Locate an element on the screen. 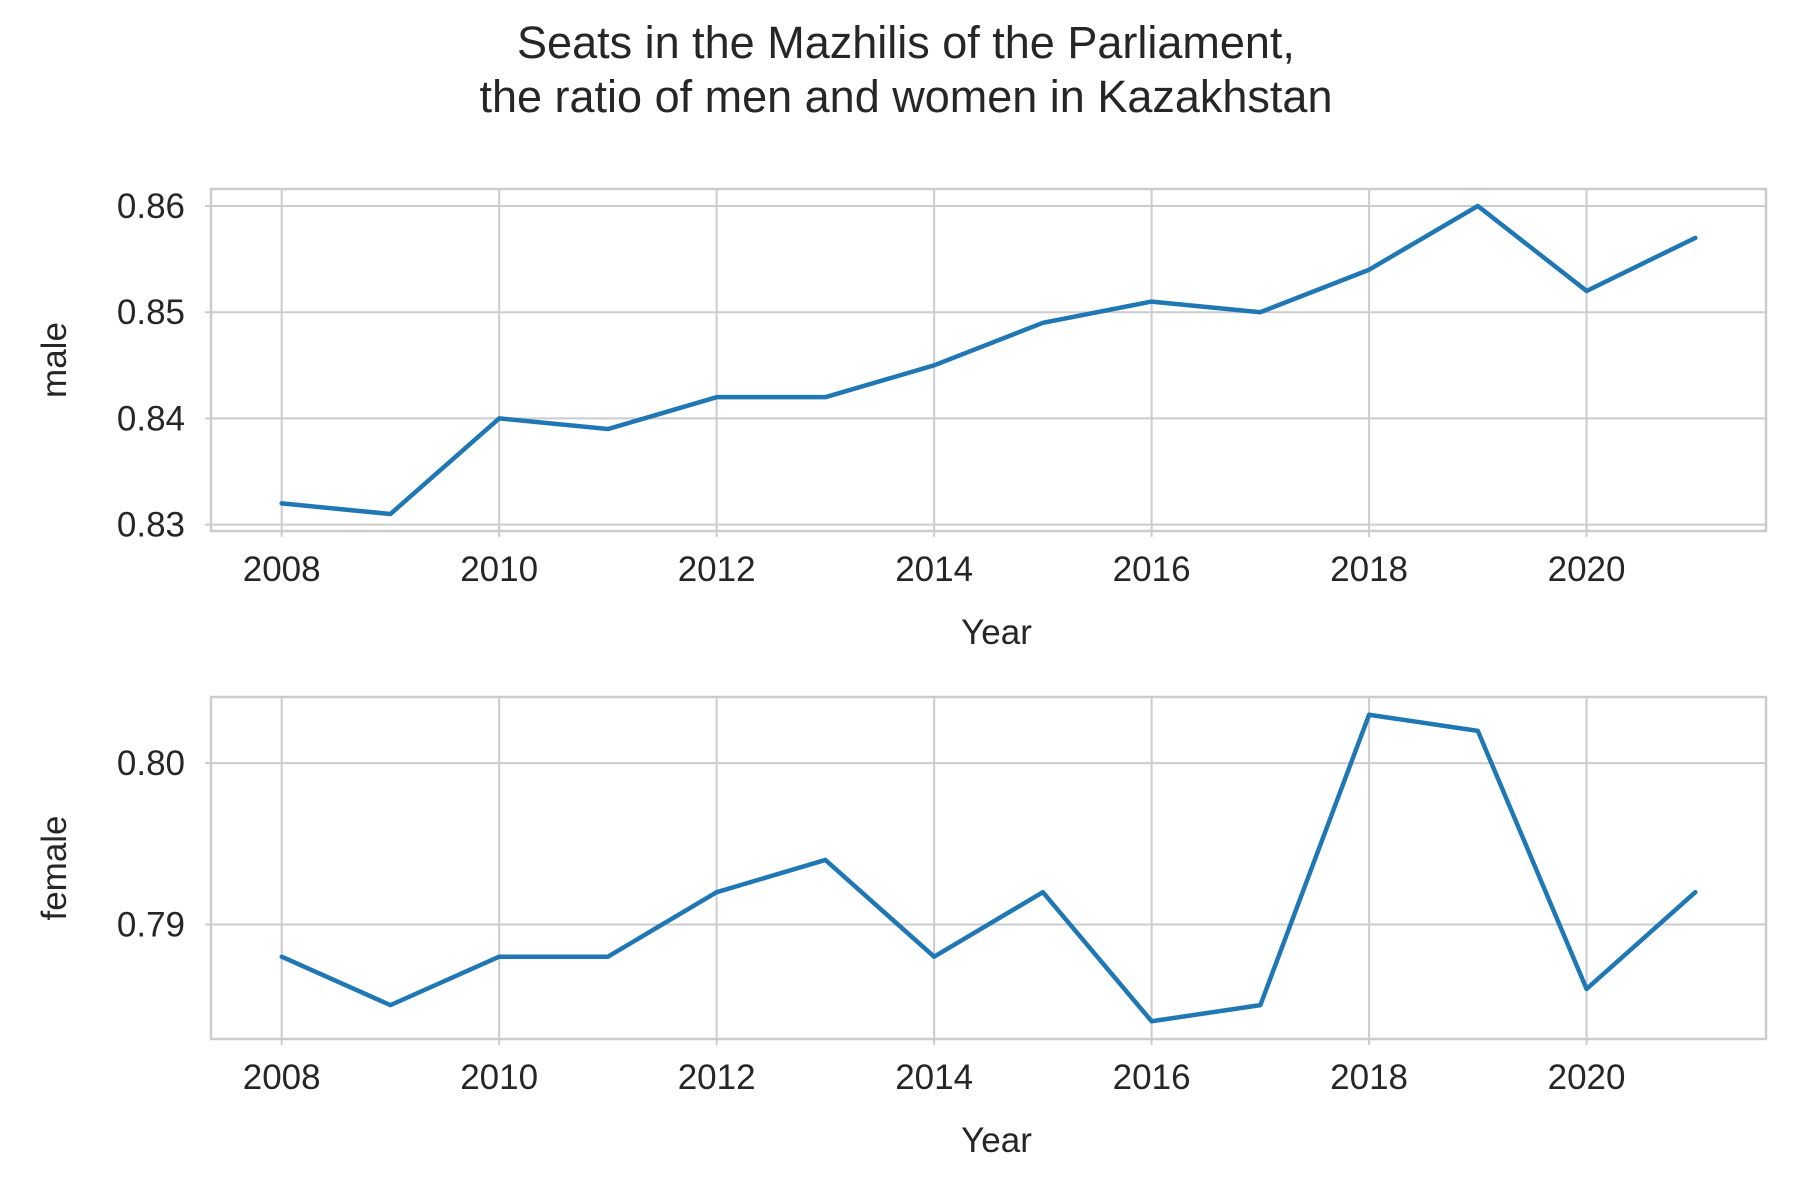 The width and height of the screenshot is (1800, 1200). y-tick-label: 0.79 is located at coordinates (151, 924).